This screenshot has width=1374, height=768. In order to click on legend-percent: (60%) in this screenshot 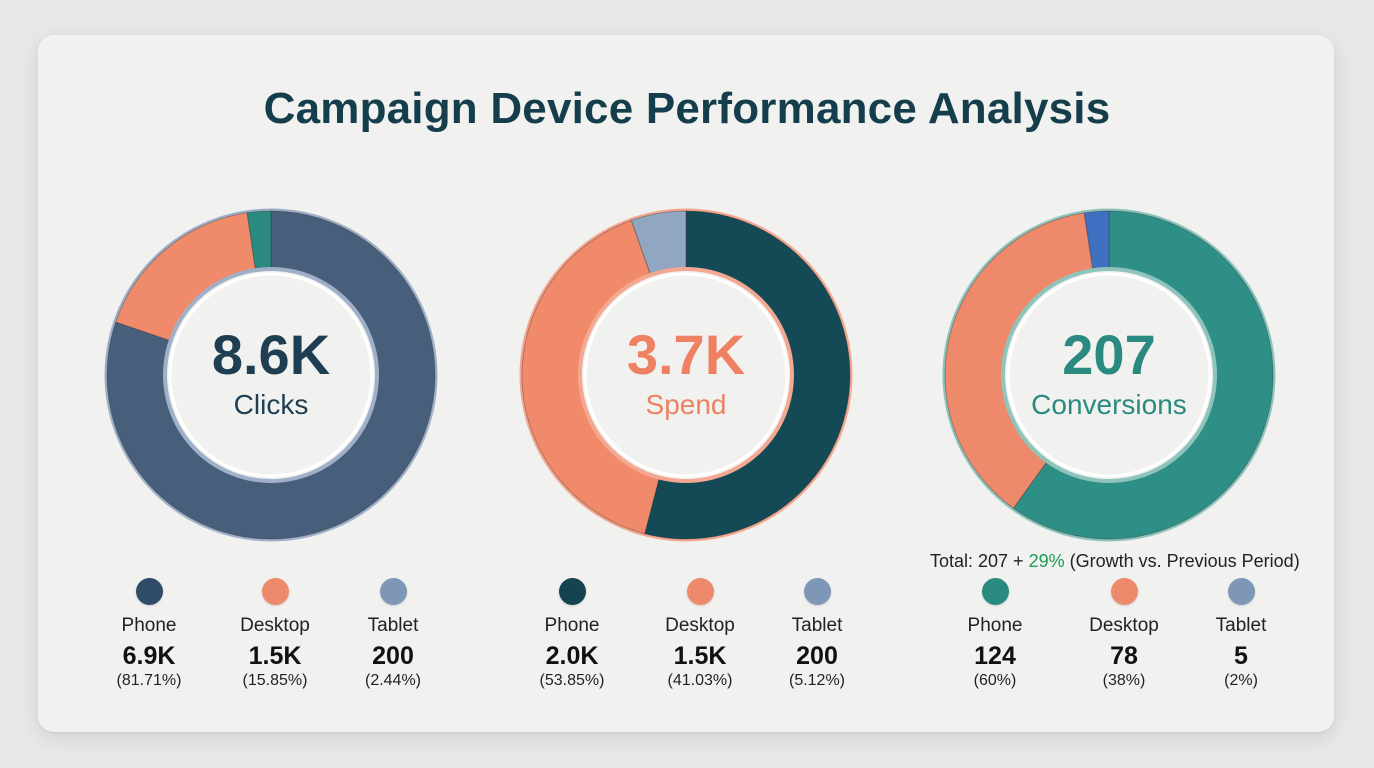, I will do `click(995, 680)`.